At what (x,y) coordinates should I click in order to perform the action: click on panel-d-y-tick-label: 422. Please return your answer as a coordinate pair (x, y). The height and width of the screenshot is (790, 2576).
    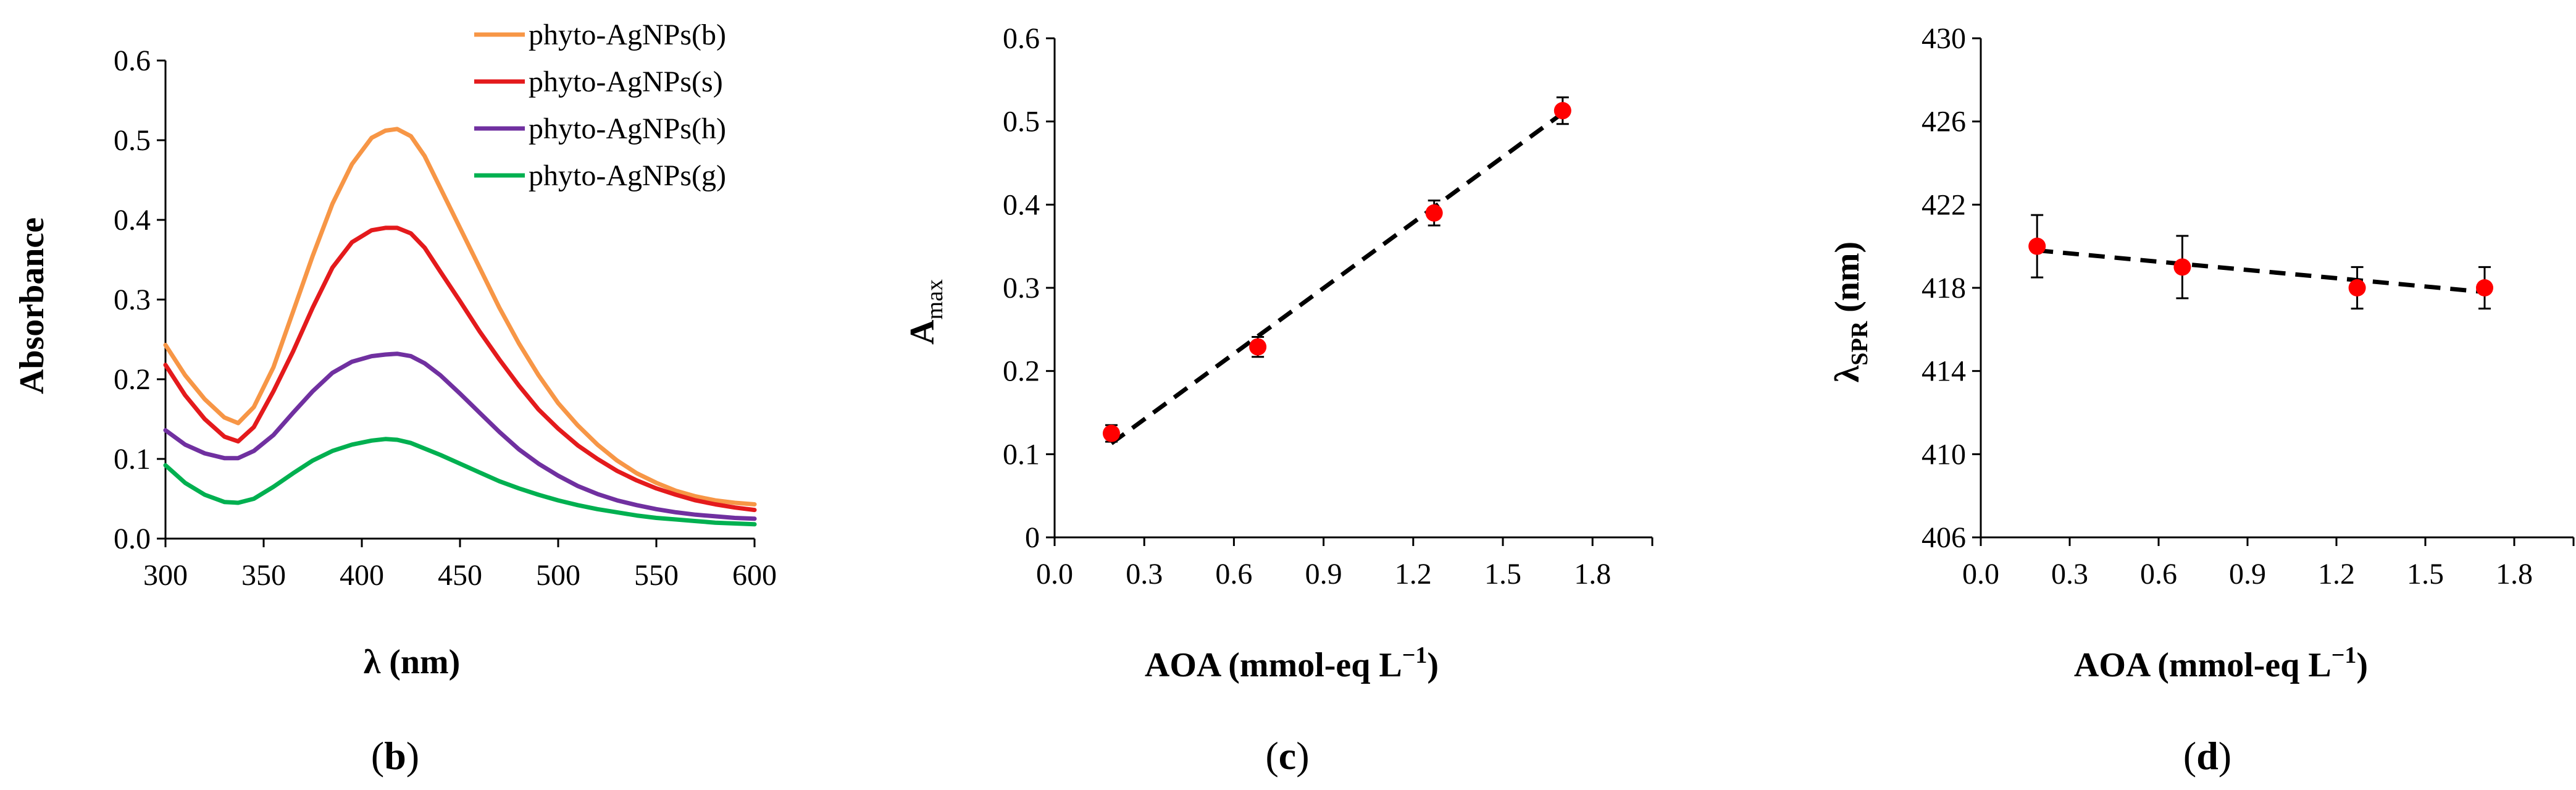
    Looking at the image, I should click on (1944, 204).